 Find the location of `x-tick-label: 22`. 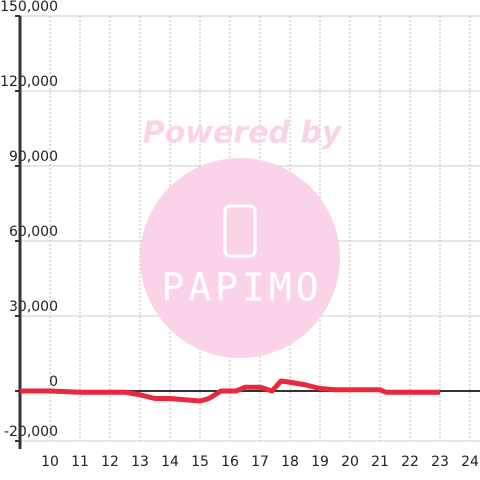

x-tick-label: 22 is located at coordinates (410, 462).